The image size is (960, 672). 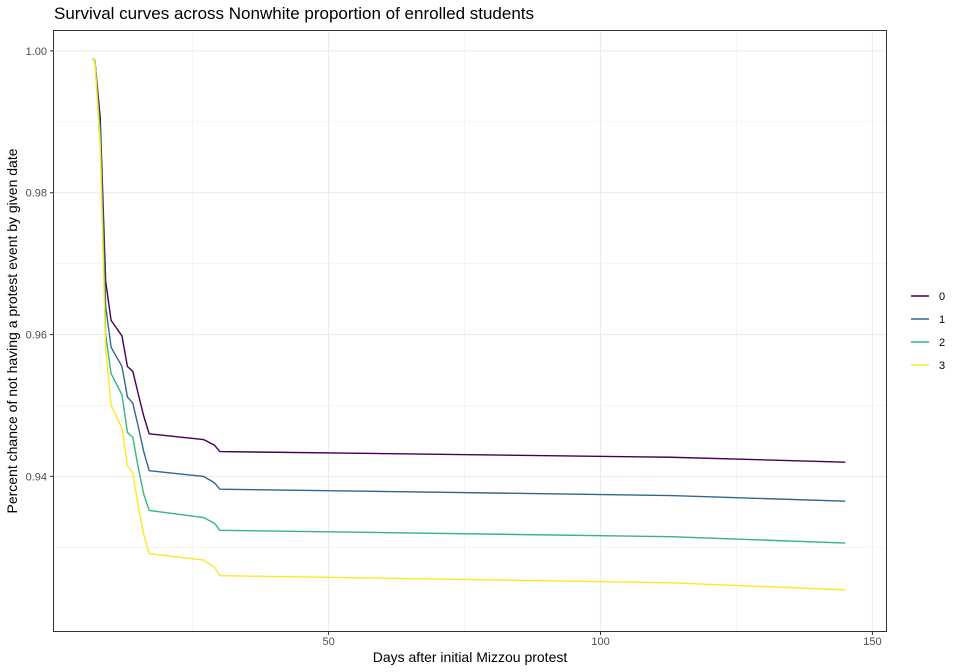 I want to click on legend-item-0: 0, so click(x=928, y=297).